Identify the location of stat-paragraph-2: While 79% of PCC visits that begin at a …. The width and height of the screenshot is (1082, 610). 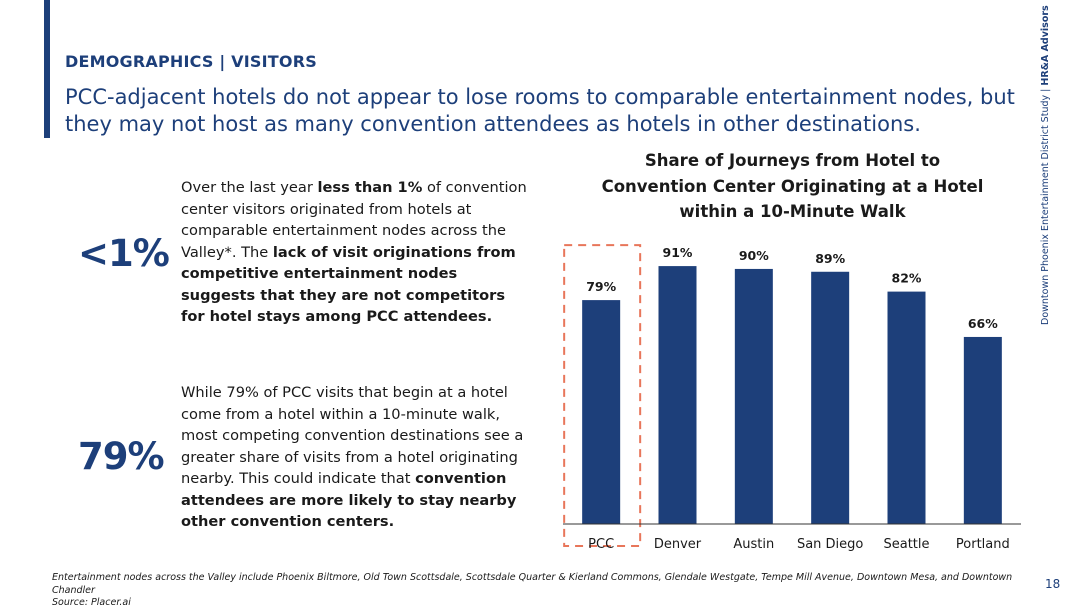
(356, 457).